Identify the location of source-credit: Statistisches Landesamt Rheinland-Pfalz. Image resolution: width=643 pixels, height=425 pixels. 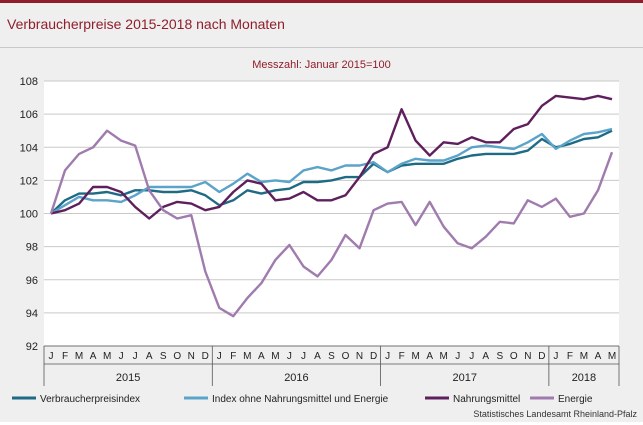
(555, 414).